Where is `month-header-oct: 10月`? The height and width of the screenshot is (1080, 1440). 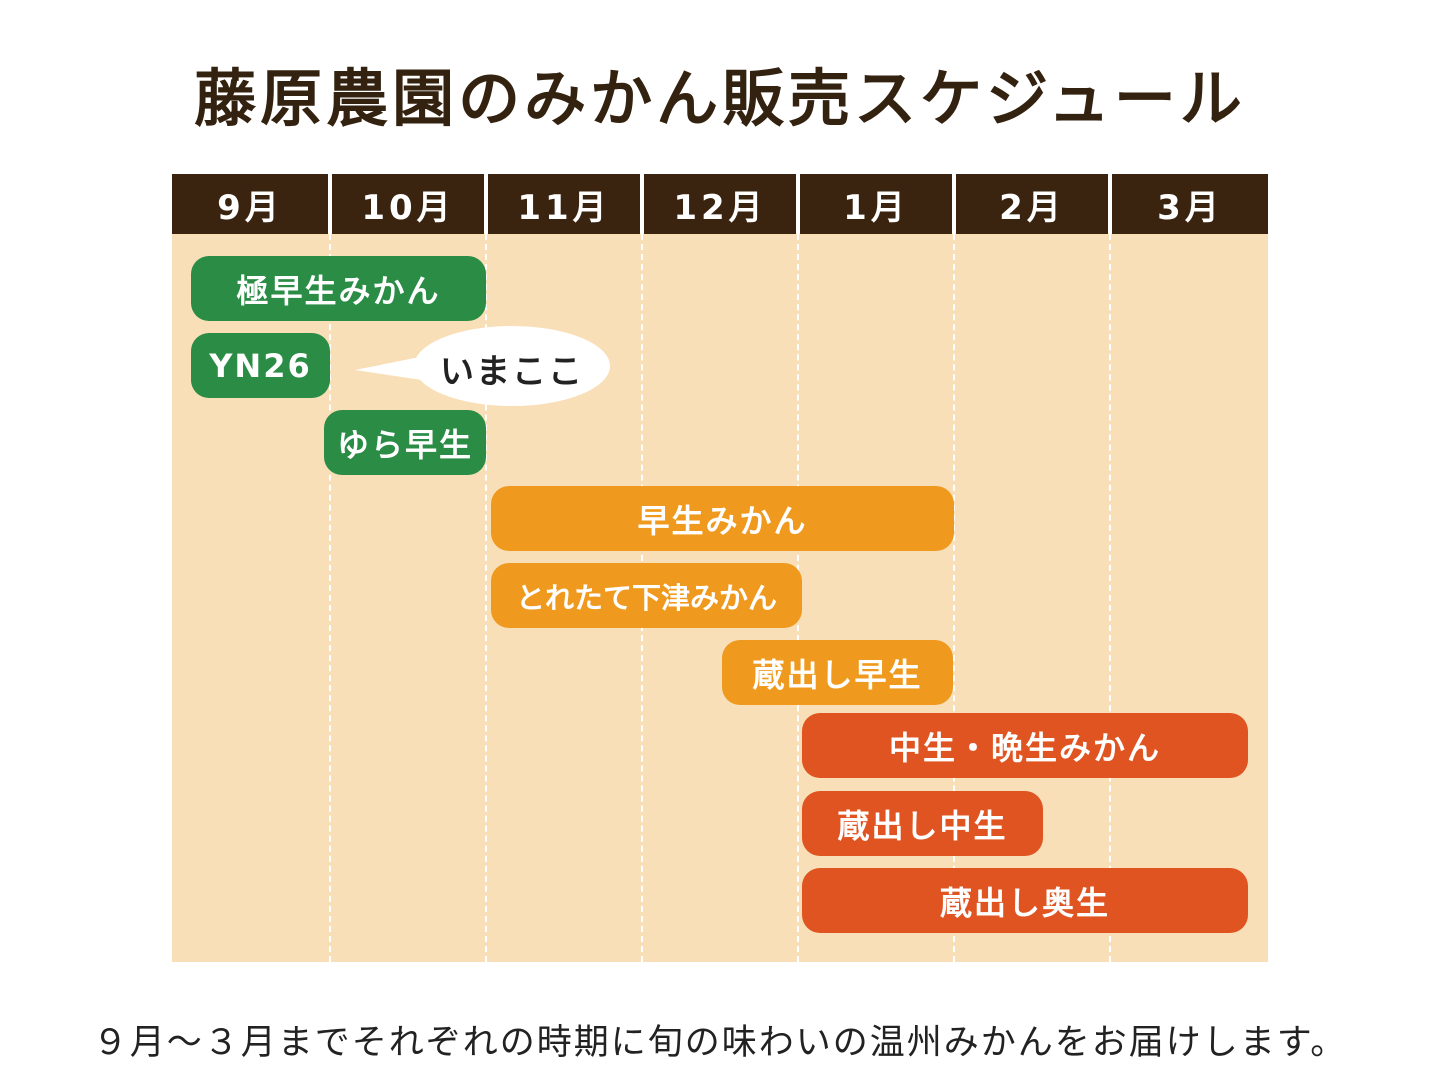
month-header-oct: 10月 is located at coordinates (408, 204).